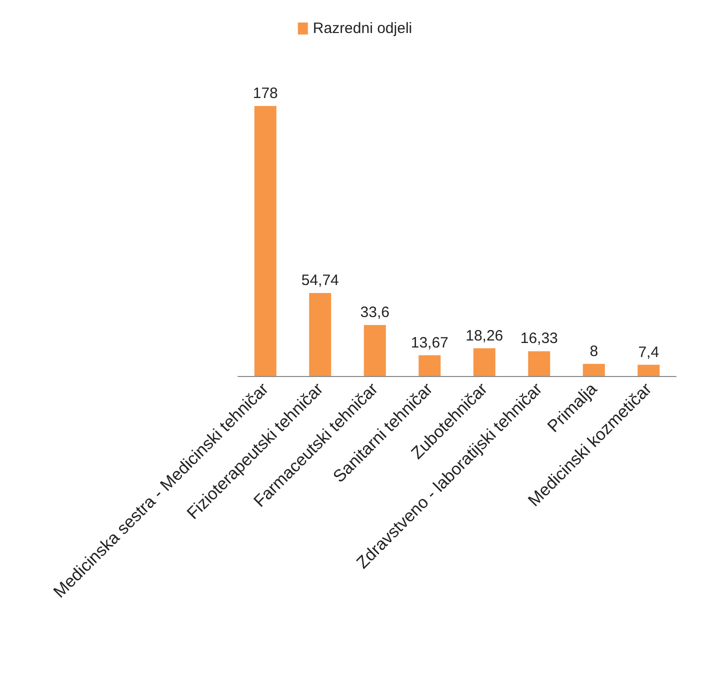  What do you see at coordinates (429, 343) in the screenshot?
I see `data-label: 13,67` at bounding box center [429, 343].